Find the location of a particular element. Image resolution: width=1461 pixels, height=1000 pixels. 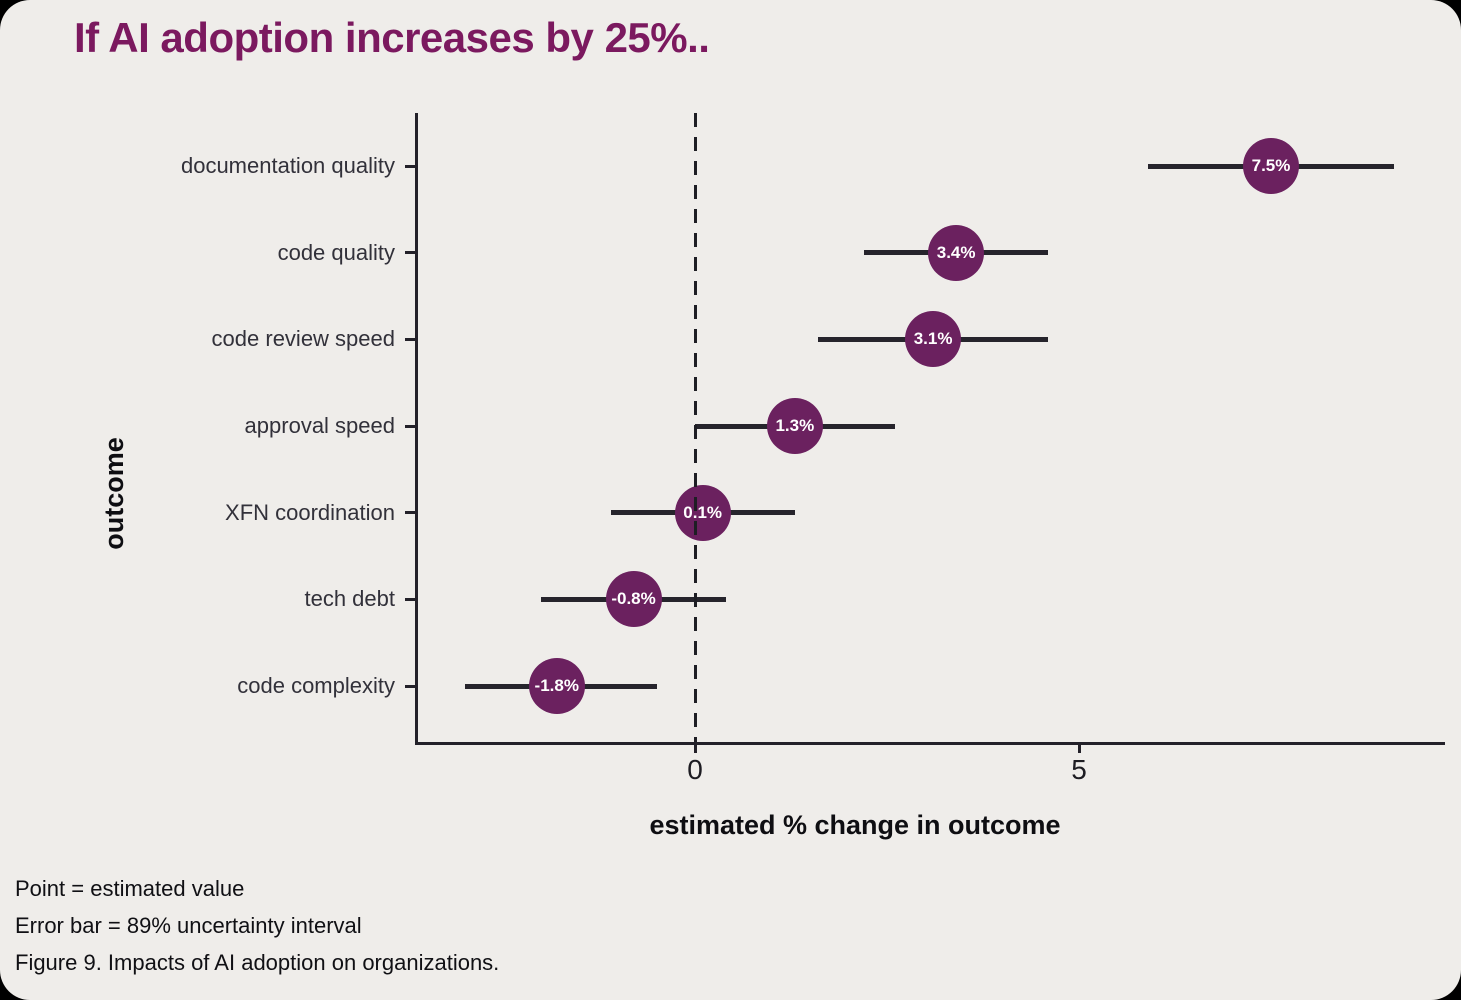

estimate-point: 0.1% is located at coordinates (702, 512).